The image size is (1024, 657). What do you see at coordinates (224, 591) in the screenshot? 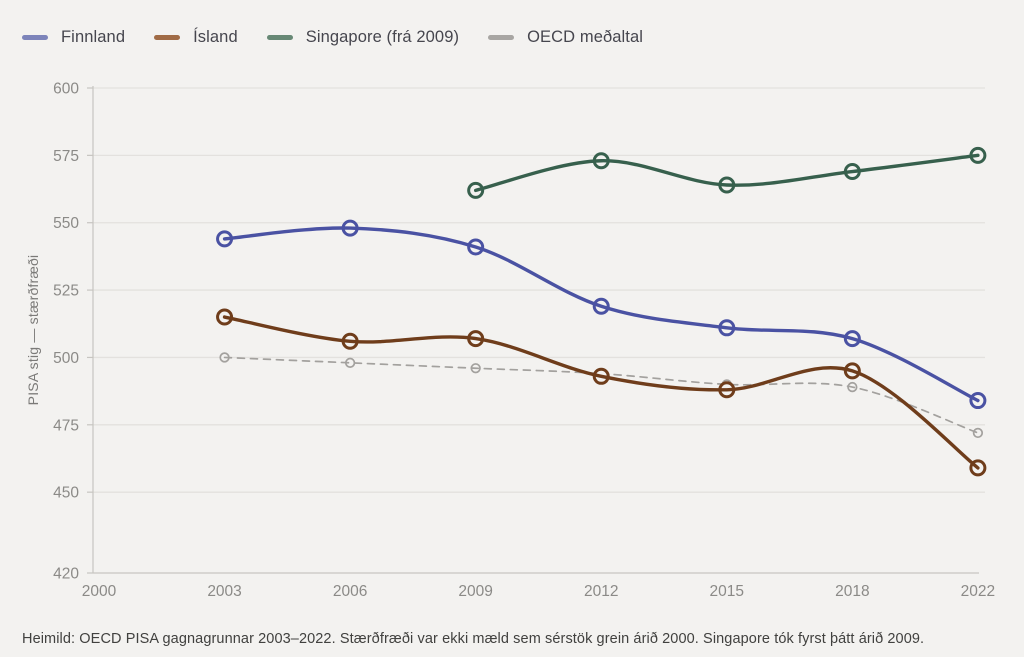
I see `x-tick-label: 2003` at bounding box center [224, 591].